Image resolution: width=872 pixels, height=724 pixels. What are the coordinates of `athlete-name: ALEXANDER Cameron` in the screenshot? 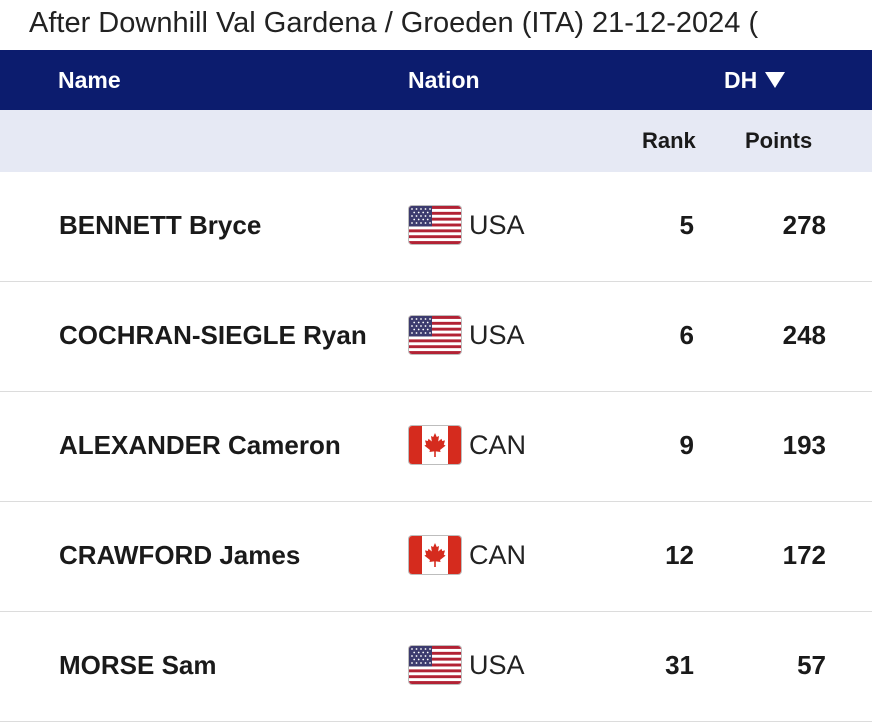 It's located at (200, 445).